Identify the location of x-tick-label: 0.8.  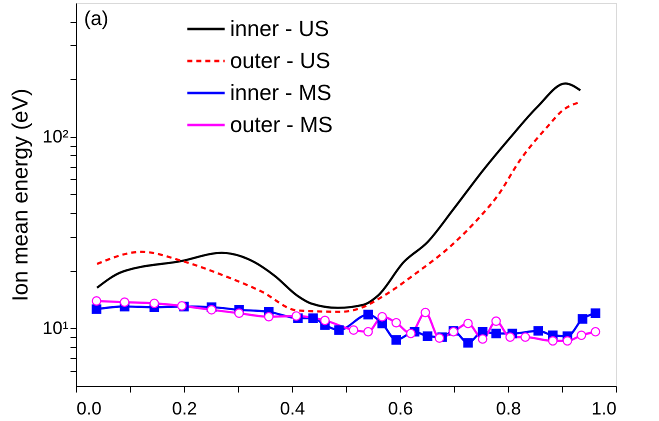
(509, 408).